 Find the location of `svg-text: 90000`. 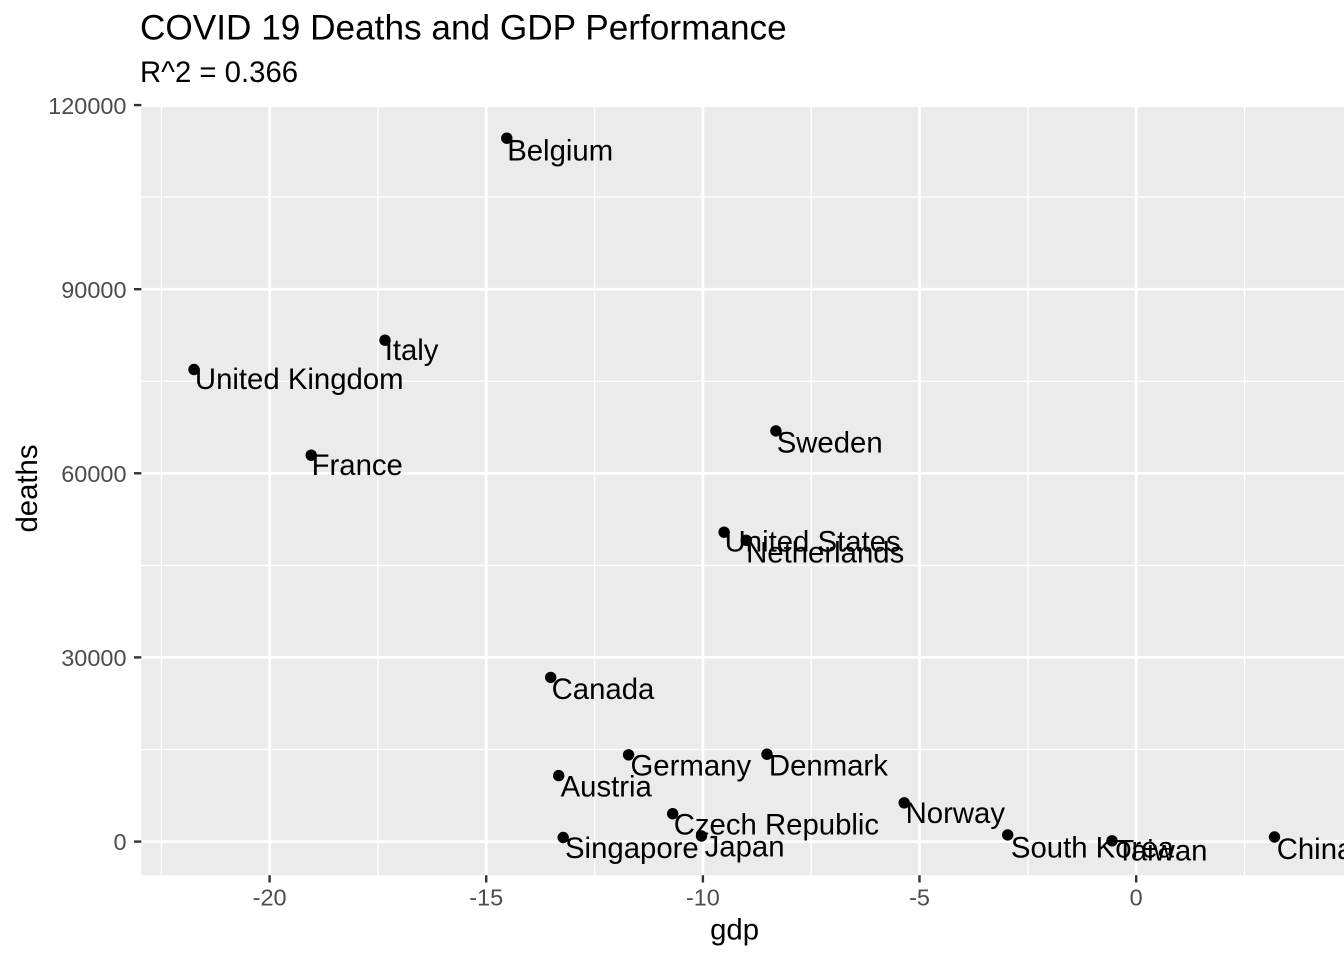

svg-text: 90000 is located at coordinates (93, 290).